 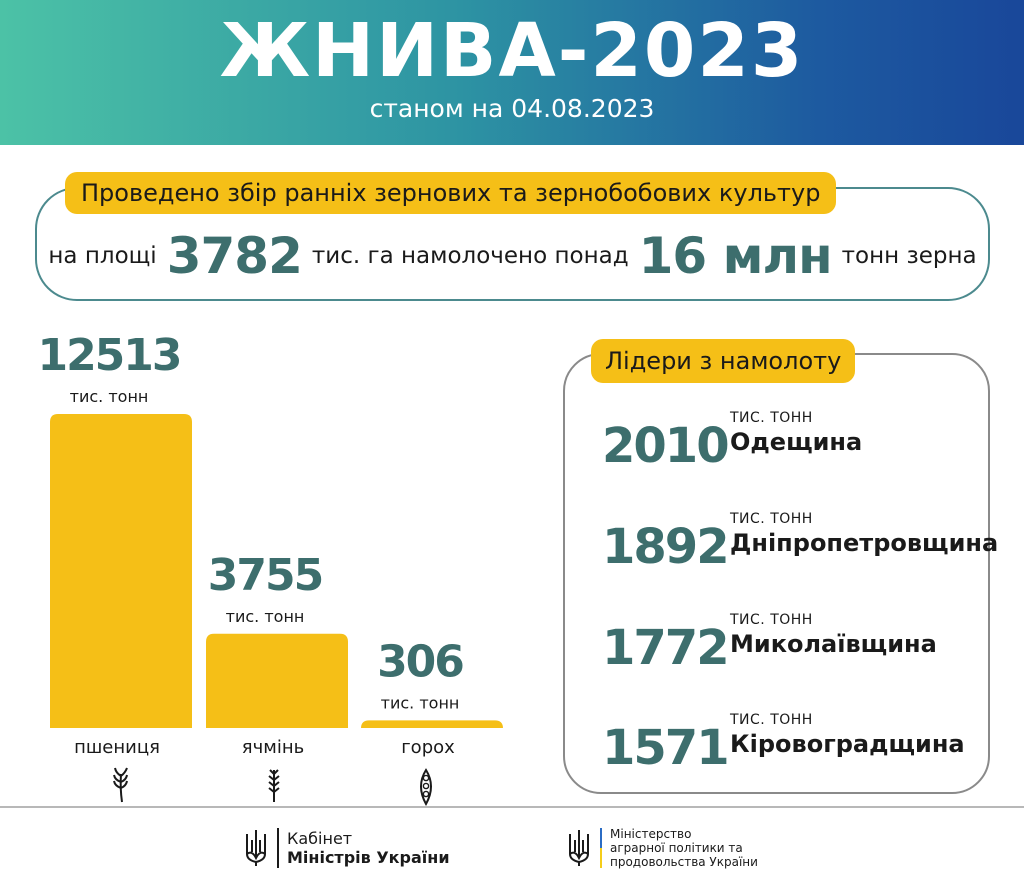 I want to click on leader-row: 1772 ТИС. ТОНН Миколаївщина, so click(x=790, y=647).